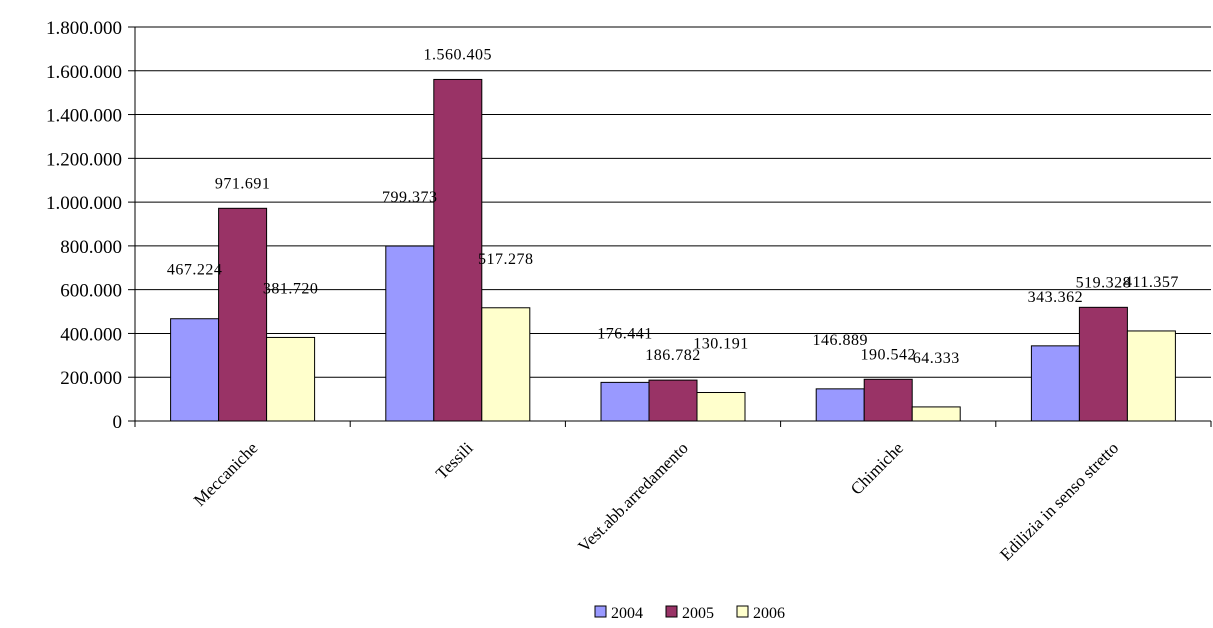 Image resolution: width=1213 pixels, height=628 pixels. What do you see at coordinates (673, 355) in the screenshot?
I see `data-label-2005-2: 186.782` at bounding box center [673, 355].